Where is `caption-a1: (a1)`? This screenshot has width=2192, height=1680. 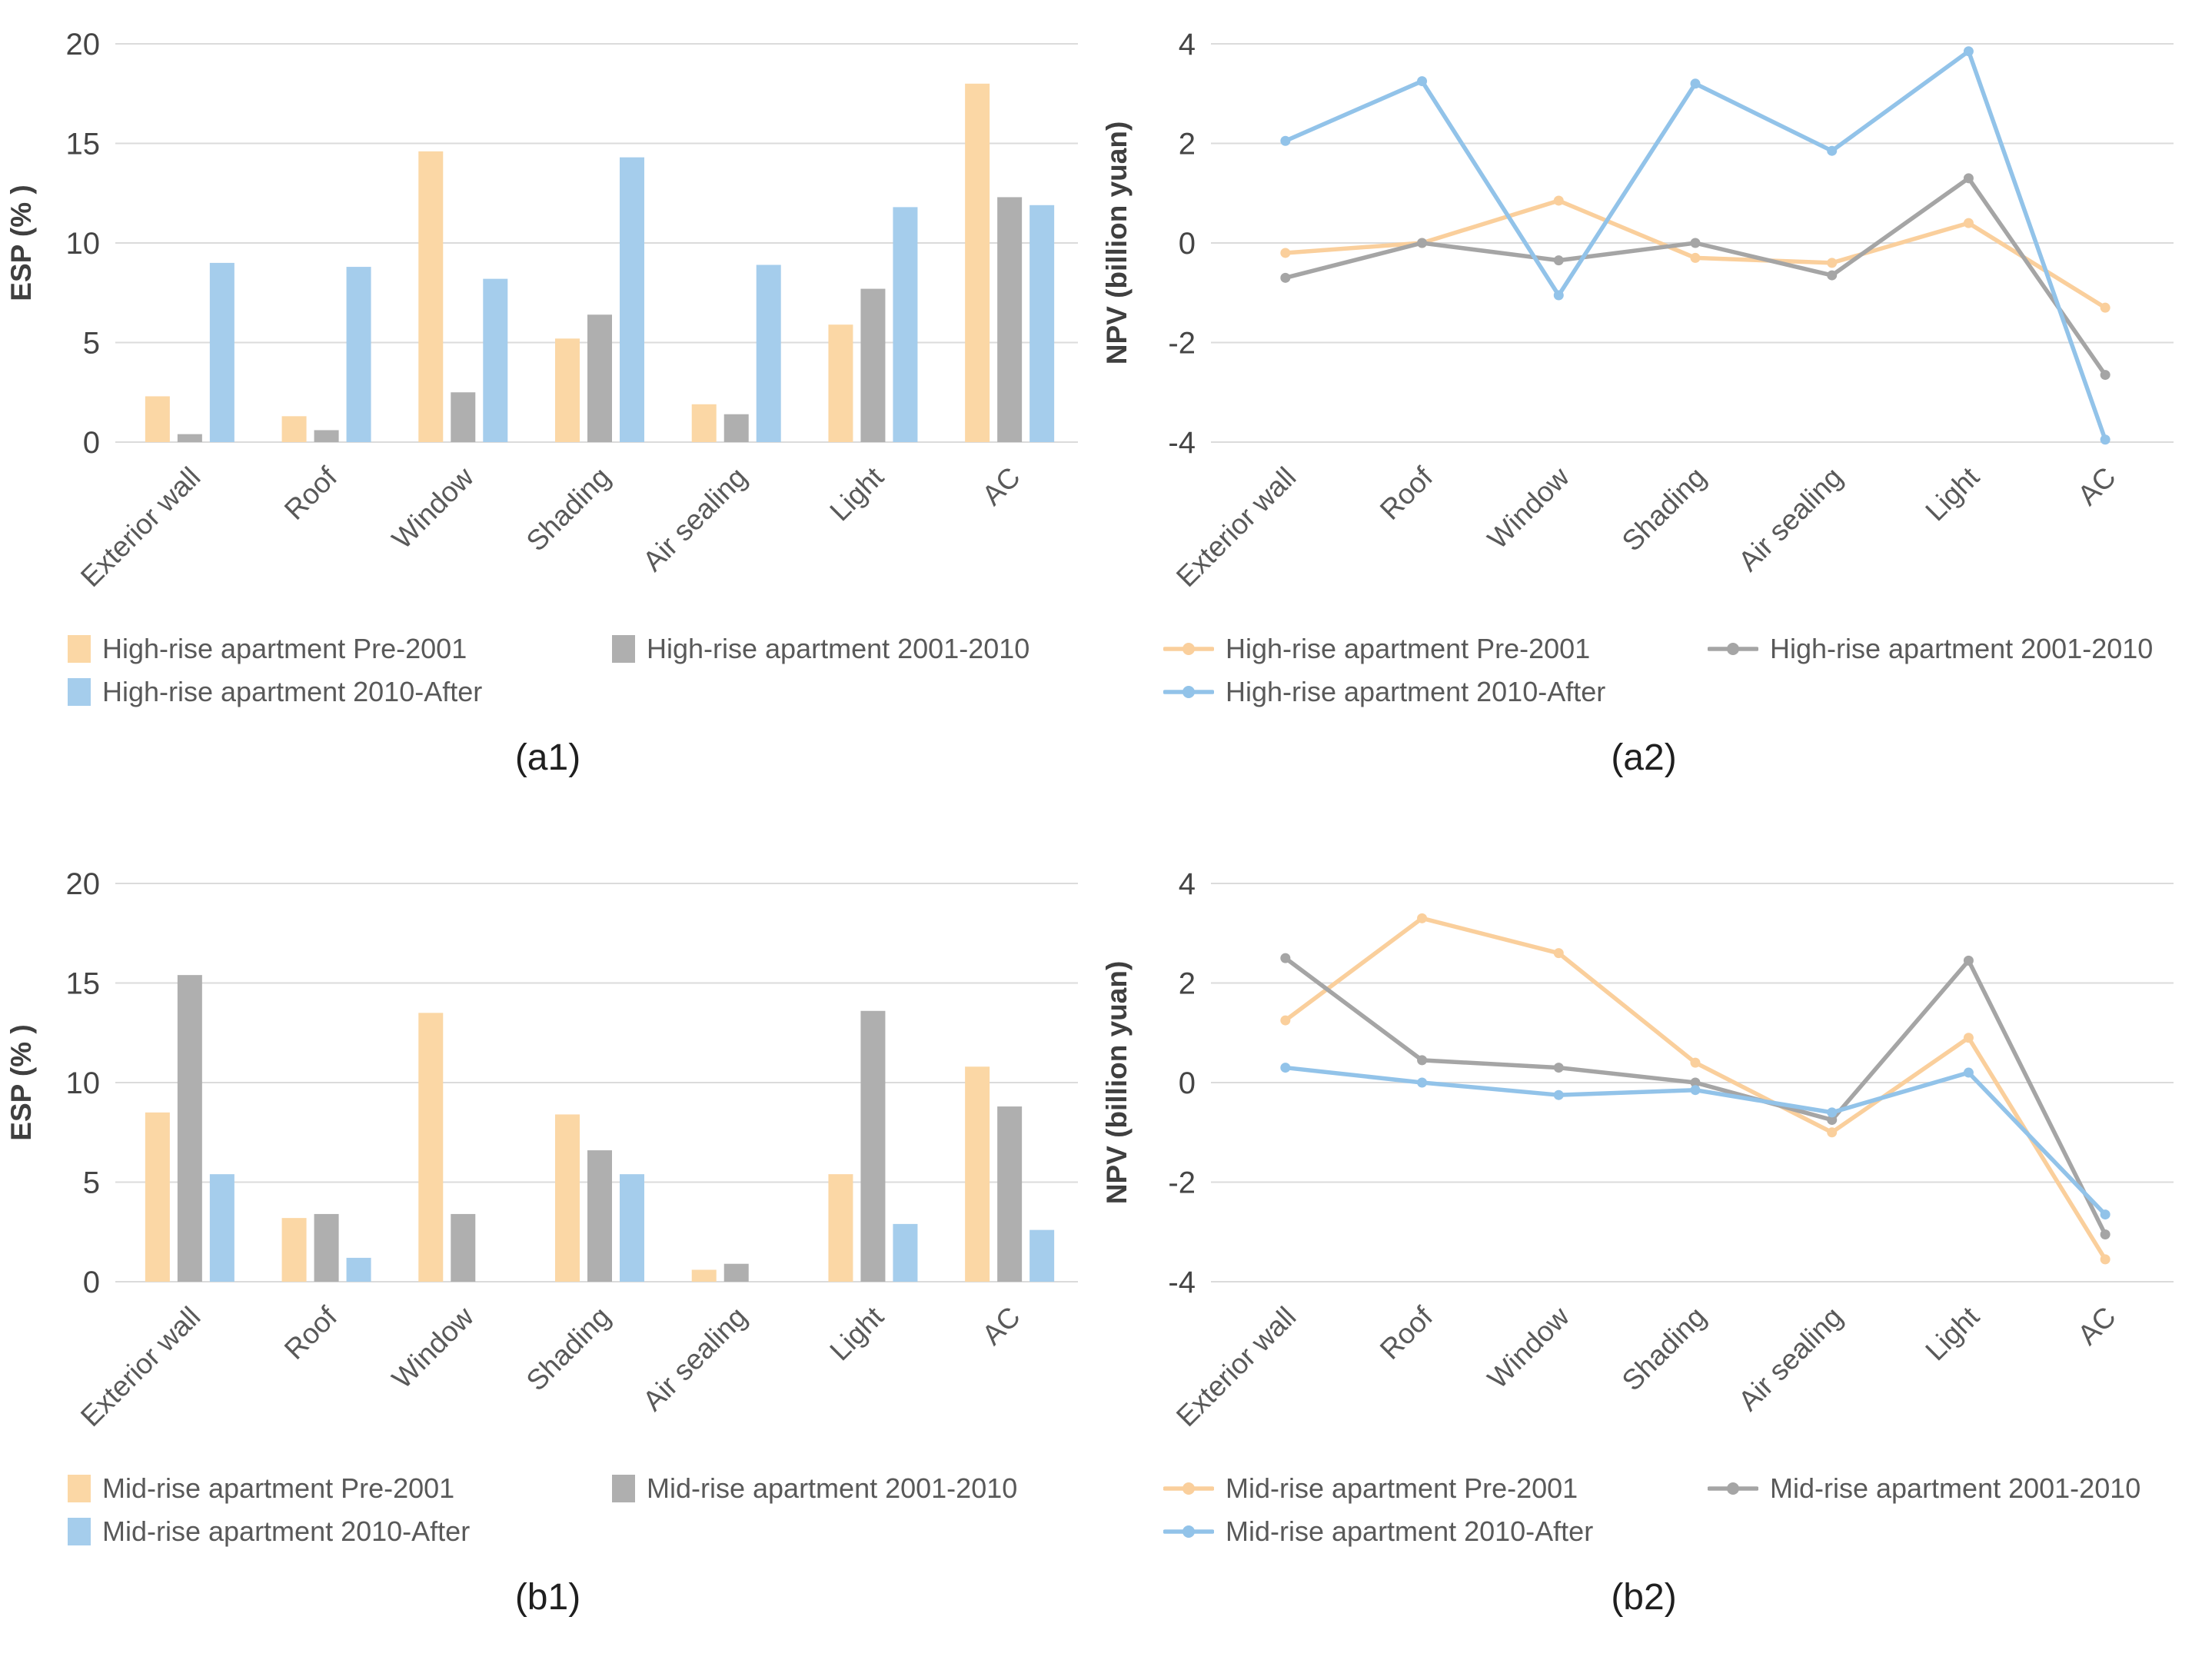
caption-a1: (a1) is located at coordinates (547, 757).